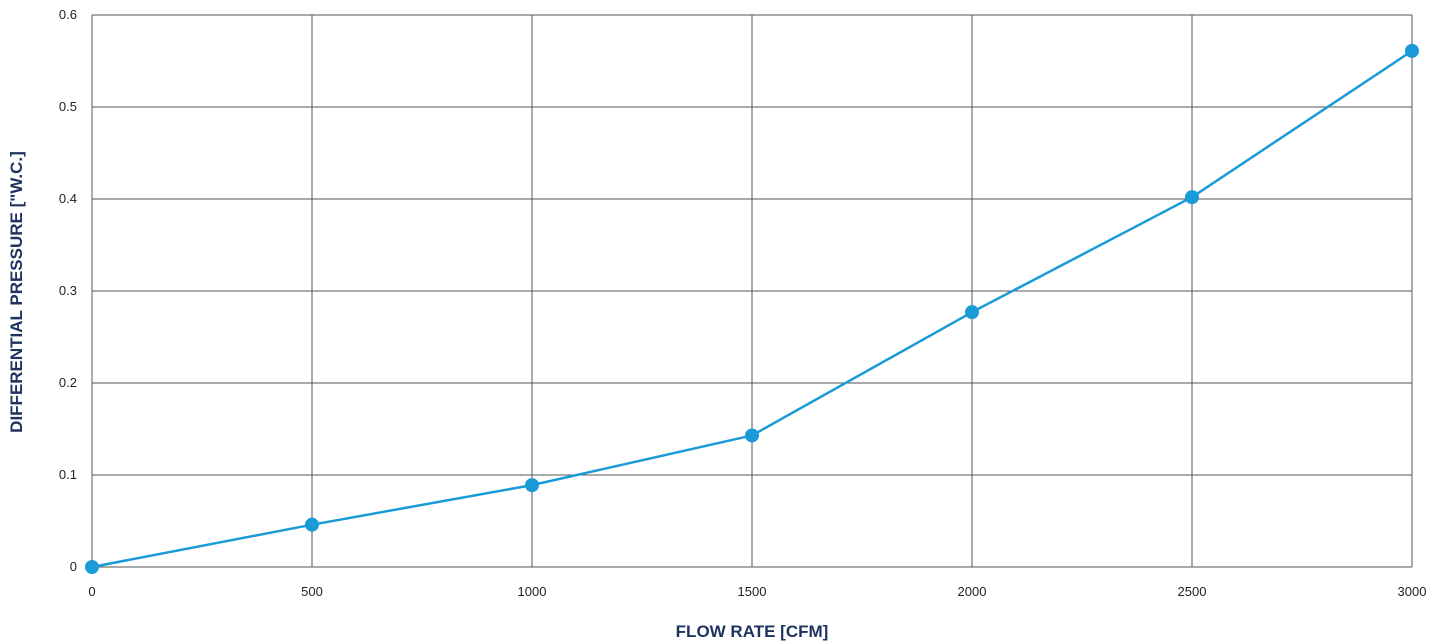  I want to click on x-tick-label: 0, so click(91, 591).